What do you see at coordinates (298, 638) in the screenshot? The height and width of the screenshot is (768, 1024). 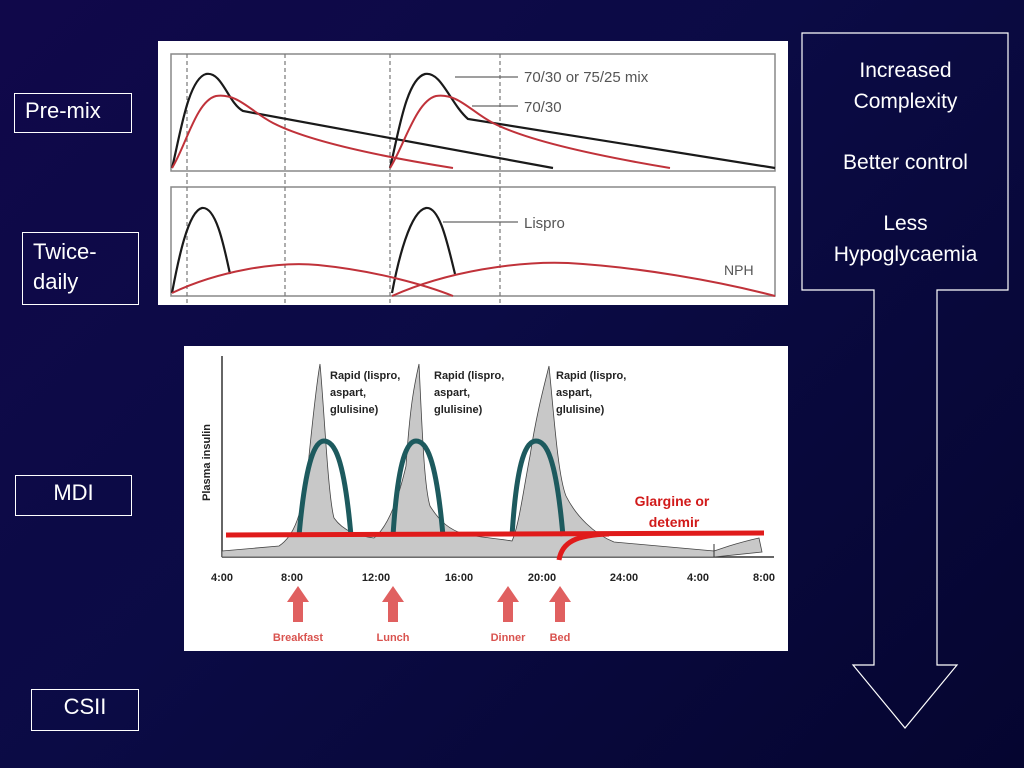 I see `event-label: Breakfast` at bounding box center [298, 638].